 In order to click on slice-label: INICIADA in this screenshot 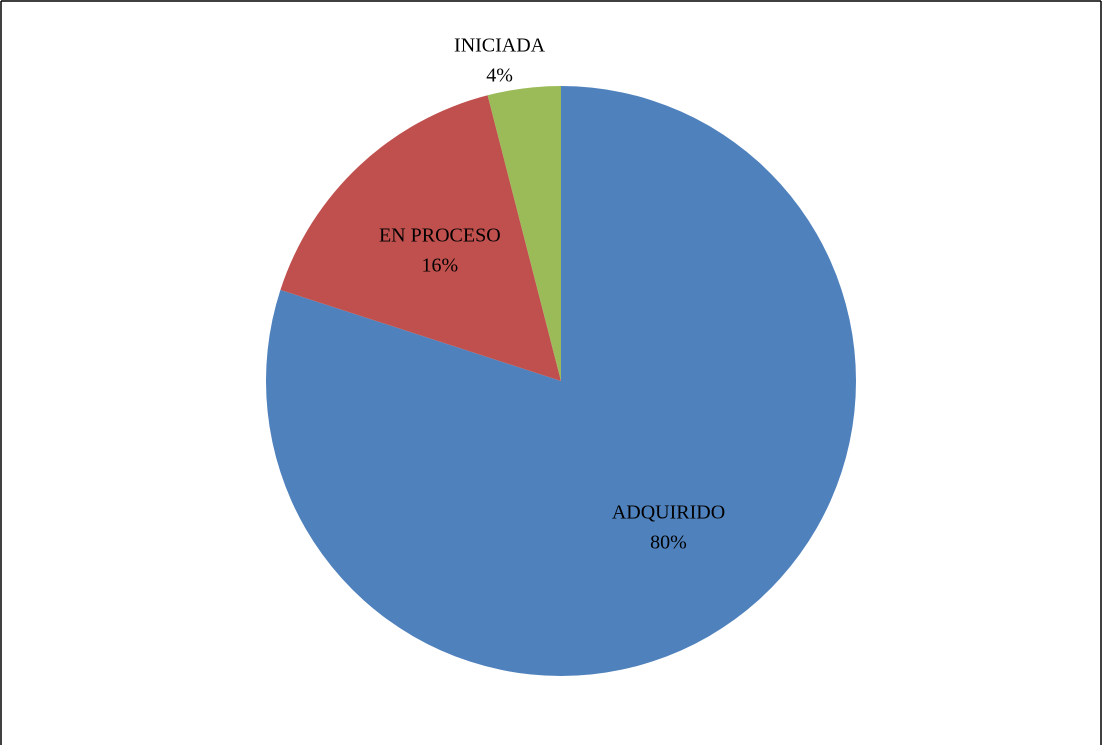, I will do `click(500, 46)`.